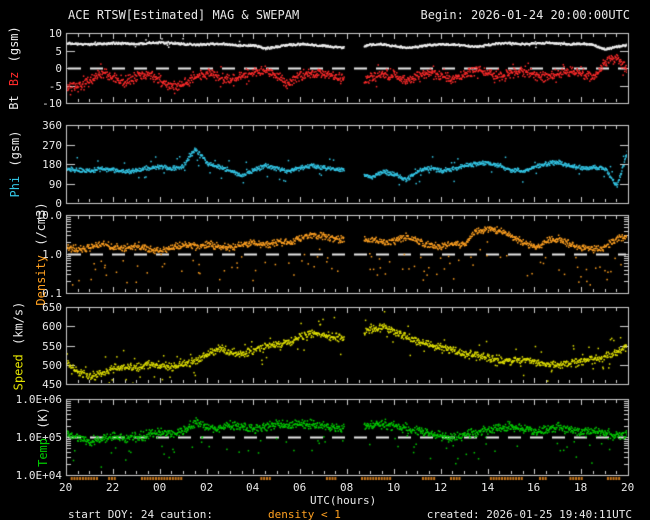  What do you see at coordinates (111, 514) in the screenshot?
I see `footer-start-doy: start DOY: 24` at bounding box center [111, 514].